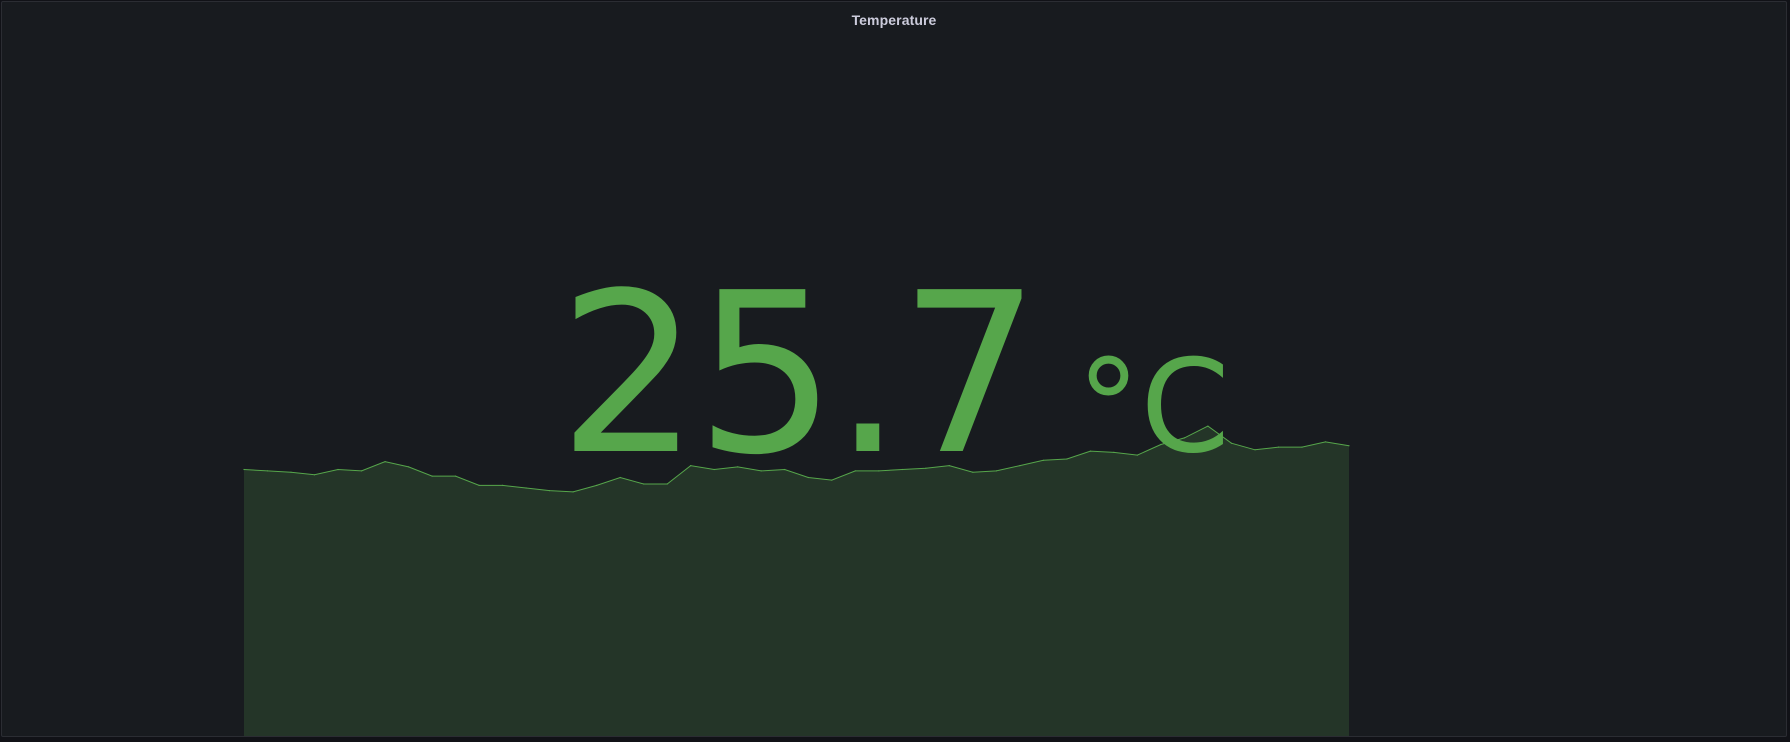 The height and width of the screenshot is (742, 1790). I want to click on panel-header: Temperature, so click(894, 20).